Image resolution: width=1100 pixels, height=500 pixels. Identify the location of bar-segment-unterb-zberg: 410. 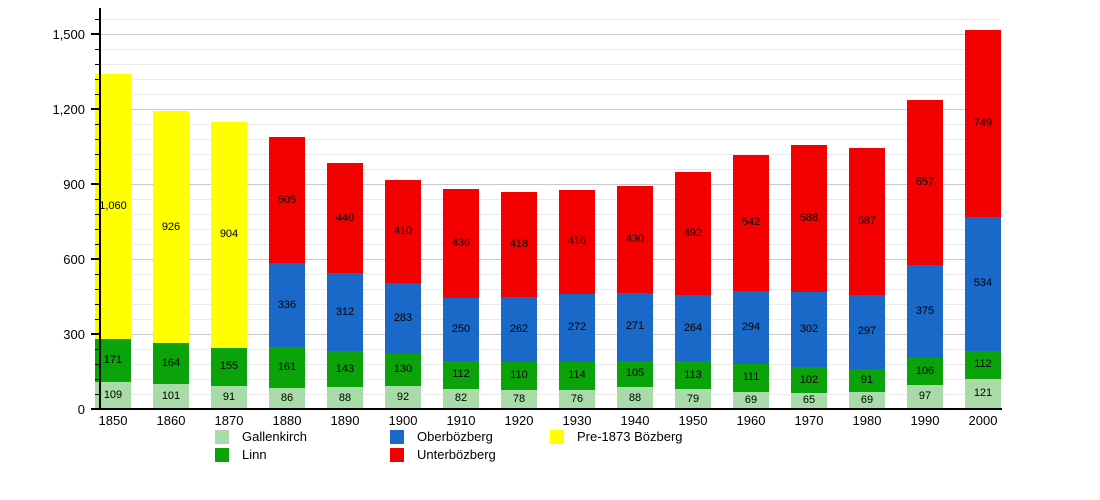
(403, 231).